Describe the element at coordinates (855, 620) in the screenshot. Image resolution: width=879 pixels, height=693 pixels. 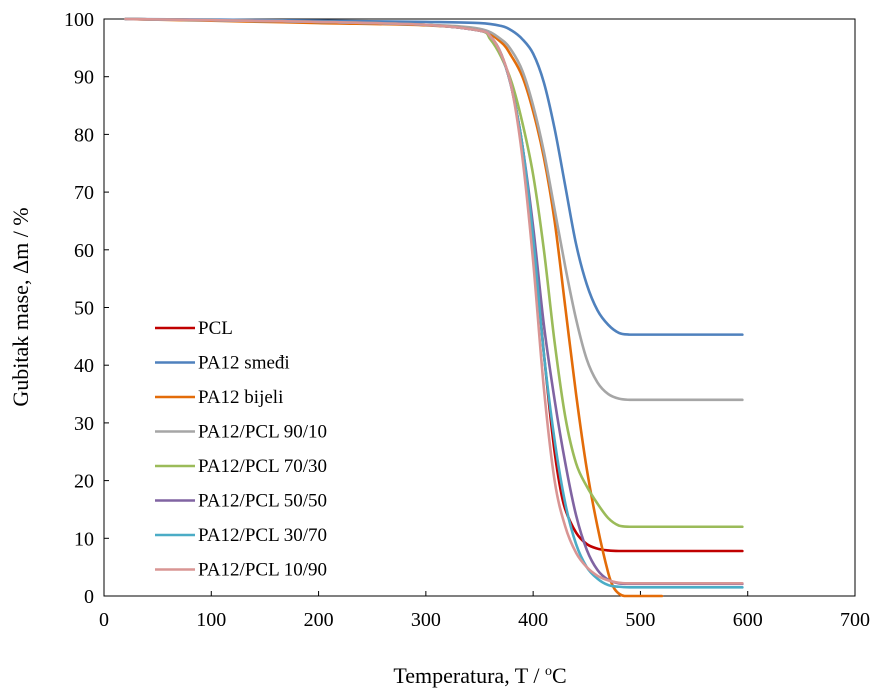
I see `x-tick-label: 700` at that location.